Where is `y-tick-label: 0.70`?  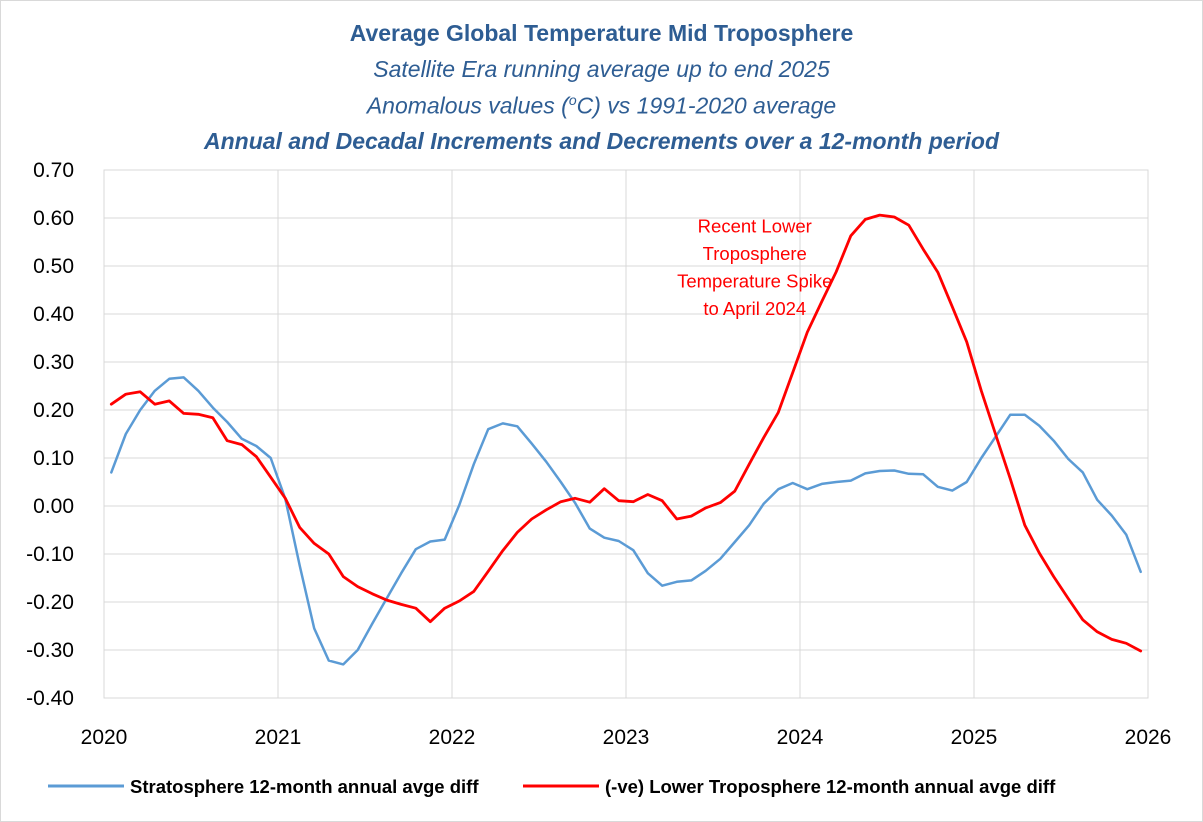
y-tick-label: 0.70 is located at coordinates (53, 170).